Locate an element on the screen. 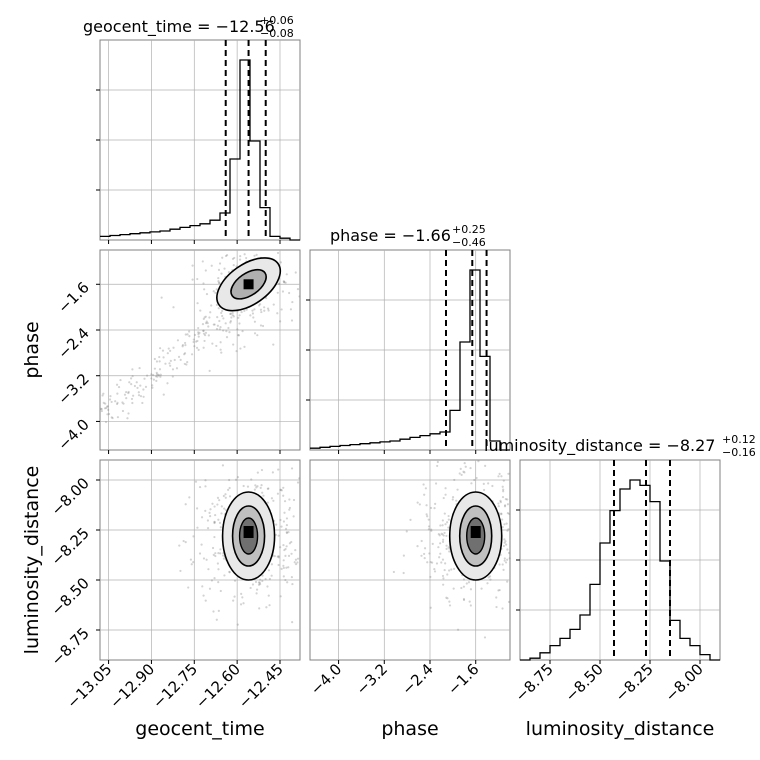  panel-luminosity-distance-vs-geocent-time-ytick-label: −8.25 is located at coordinates (70, 546).